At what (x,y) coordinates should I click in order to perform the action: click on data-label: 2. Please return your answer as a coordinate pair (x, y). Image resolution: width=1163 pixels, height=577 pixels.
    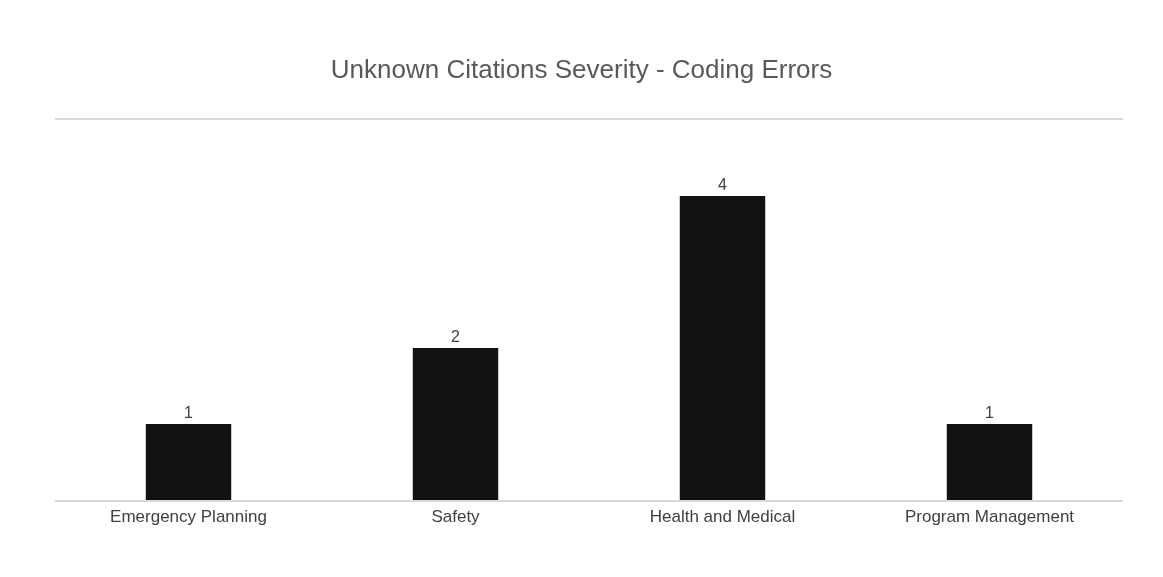
    Looking at the image, I should click on (455, 336).